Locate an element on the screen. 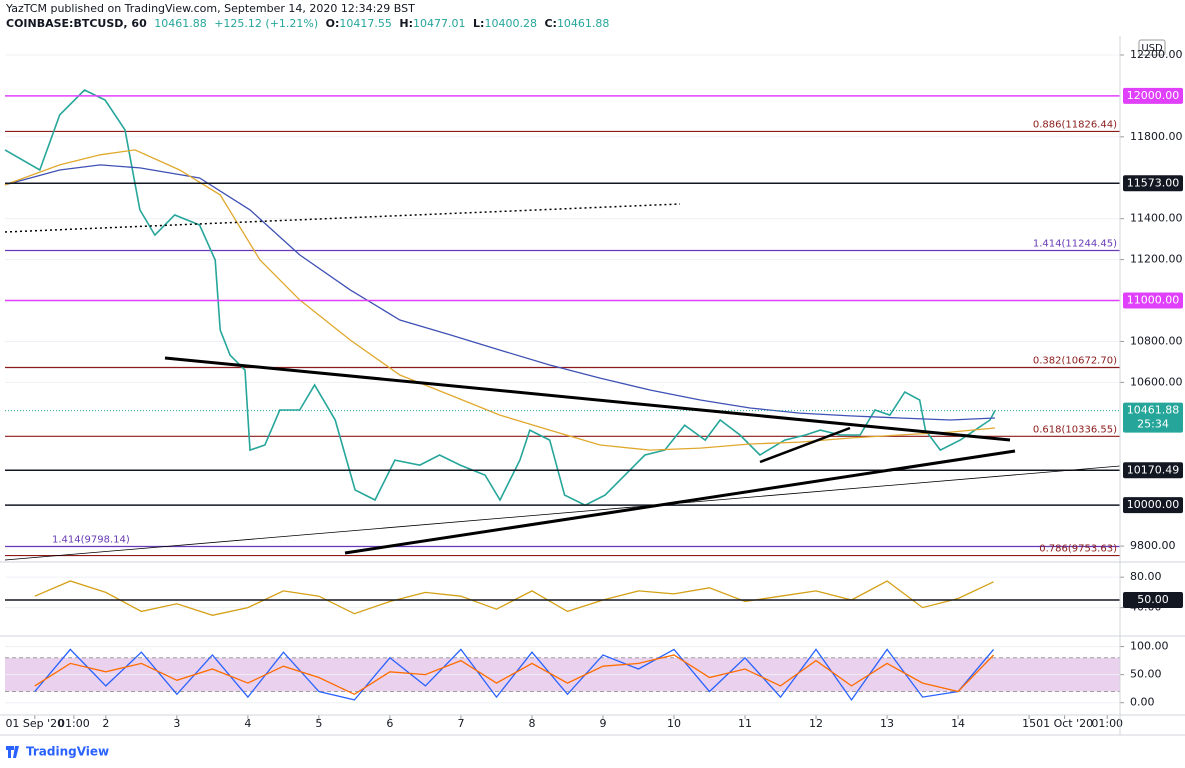 The width and height of the screenshot is (1185, 768). y-tick-label: 12200.00 is located at coordinates (1156, 54).